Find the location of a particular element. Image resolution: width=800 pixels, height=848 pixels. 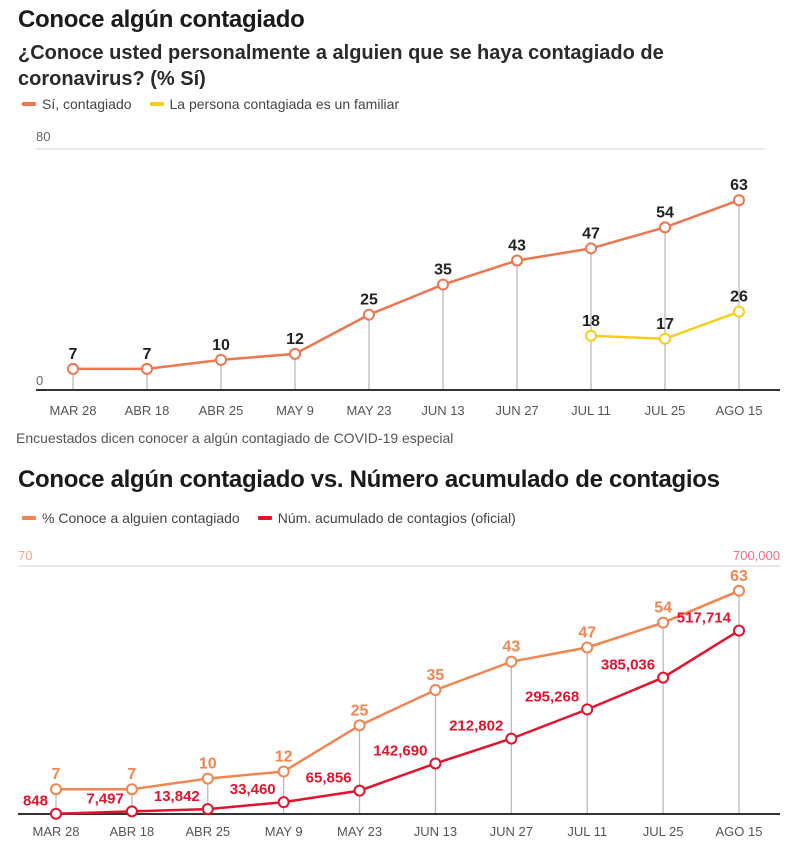

x-tick-label: MAY 9 is located at coordinates (284, 831).